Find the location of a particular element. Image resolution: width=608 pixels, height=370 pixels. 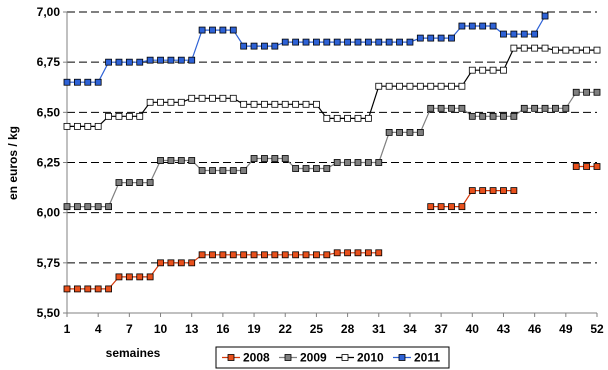

legend-marker-2009 is located at coordinates (288, 357).